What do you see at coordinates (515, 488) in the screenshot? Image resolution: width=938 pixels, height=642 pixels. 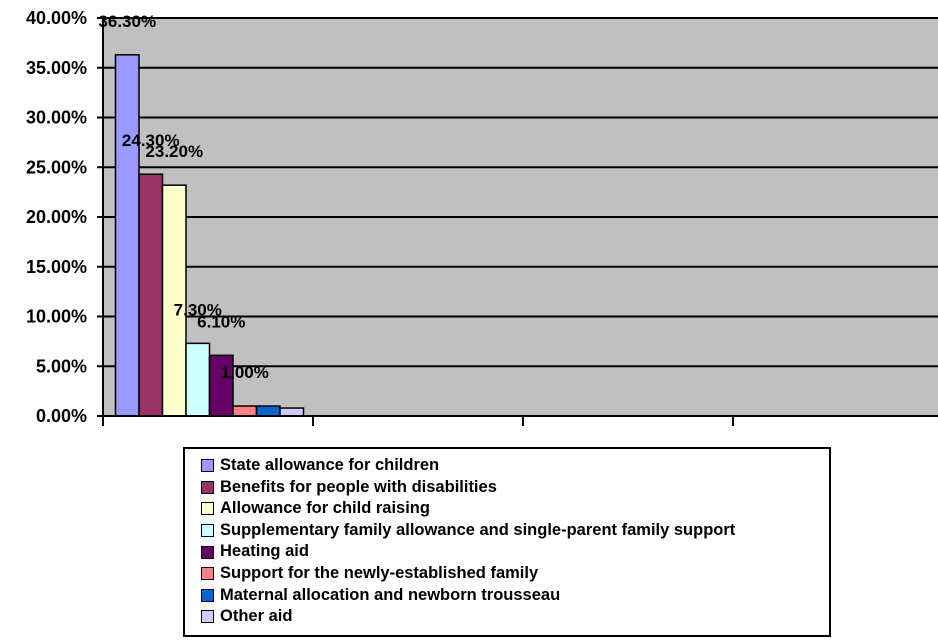 I see `legend-item: Benefits for people with disabilities` at bounding box center [515, 488].